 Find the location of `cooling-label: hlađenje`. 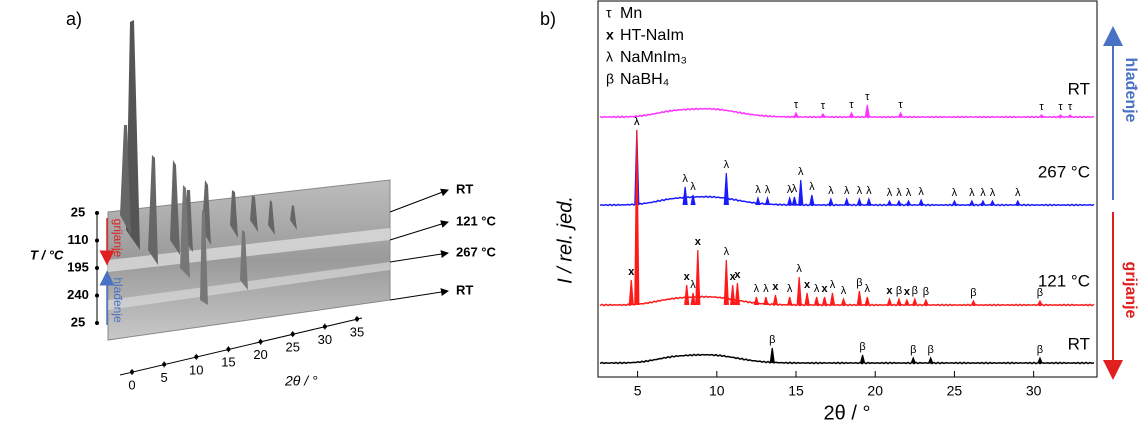

cooling-label: hlađenje is located at coordinates (118, 300).